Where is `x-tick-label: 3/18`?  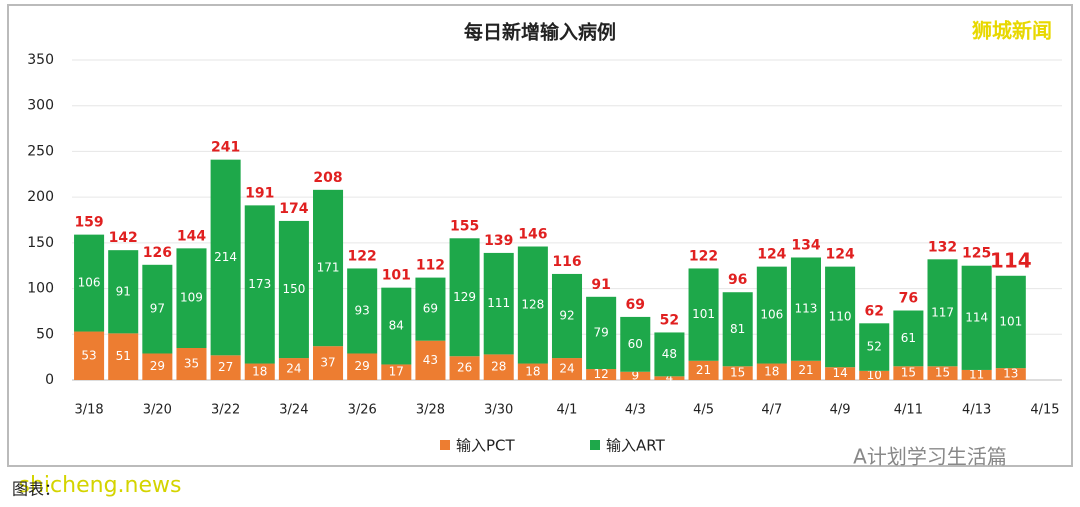 x-tick-label: 3/18 is located at coordinates (88, 410).